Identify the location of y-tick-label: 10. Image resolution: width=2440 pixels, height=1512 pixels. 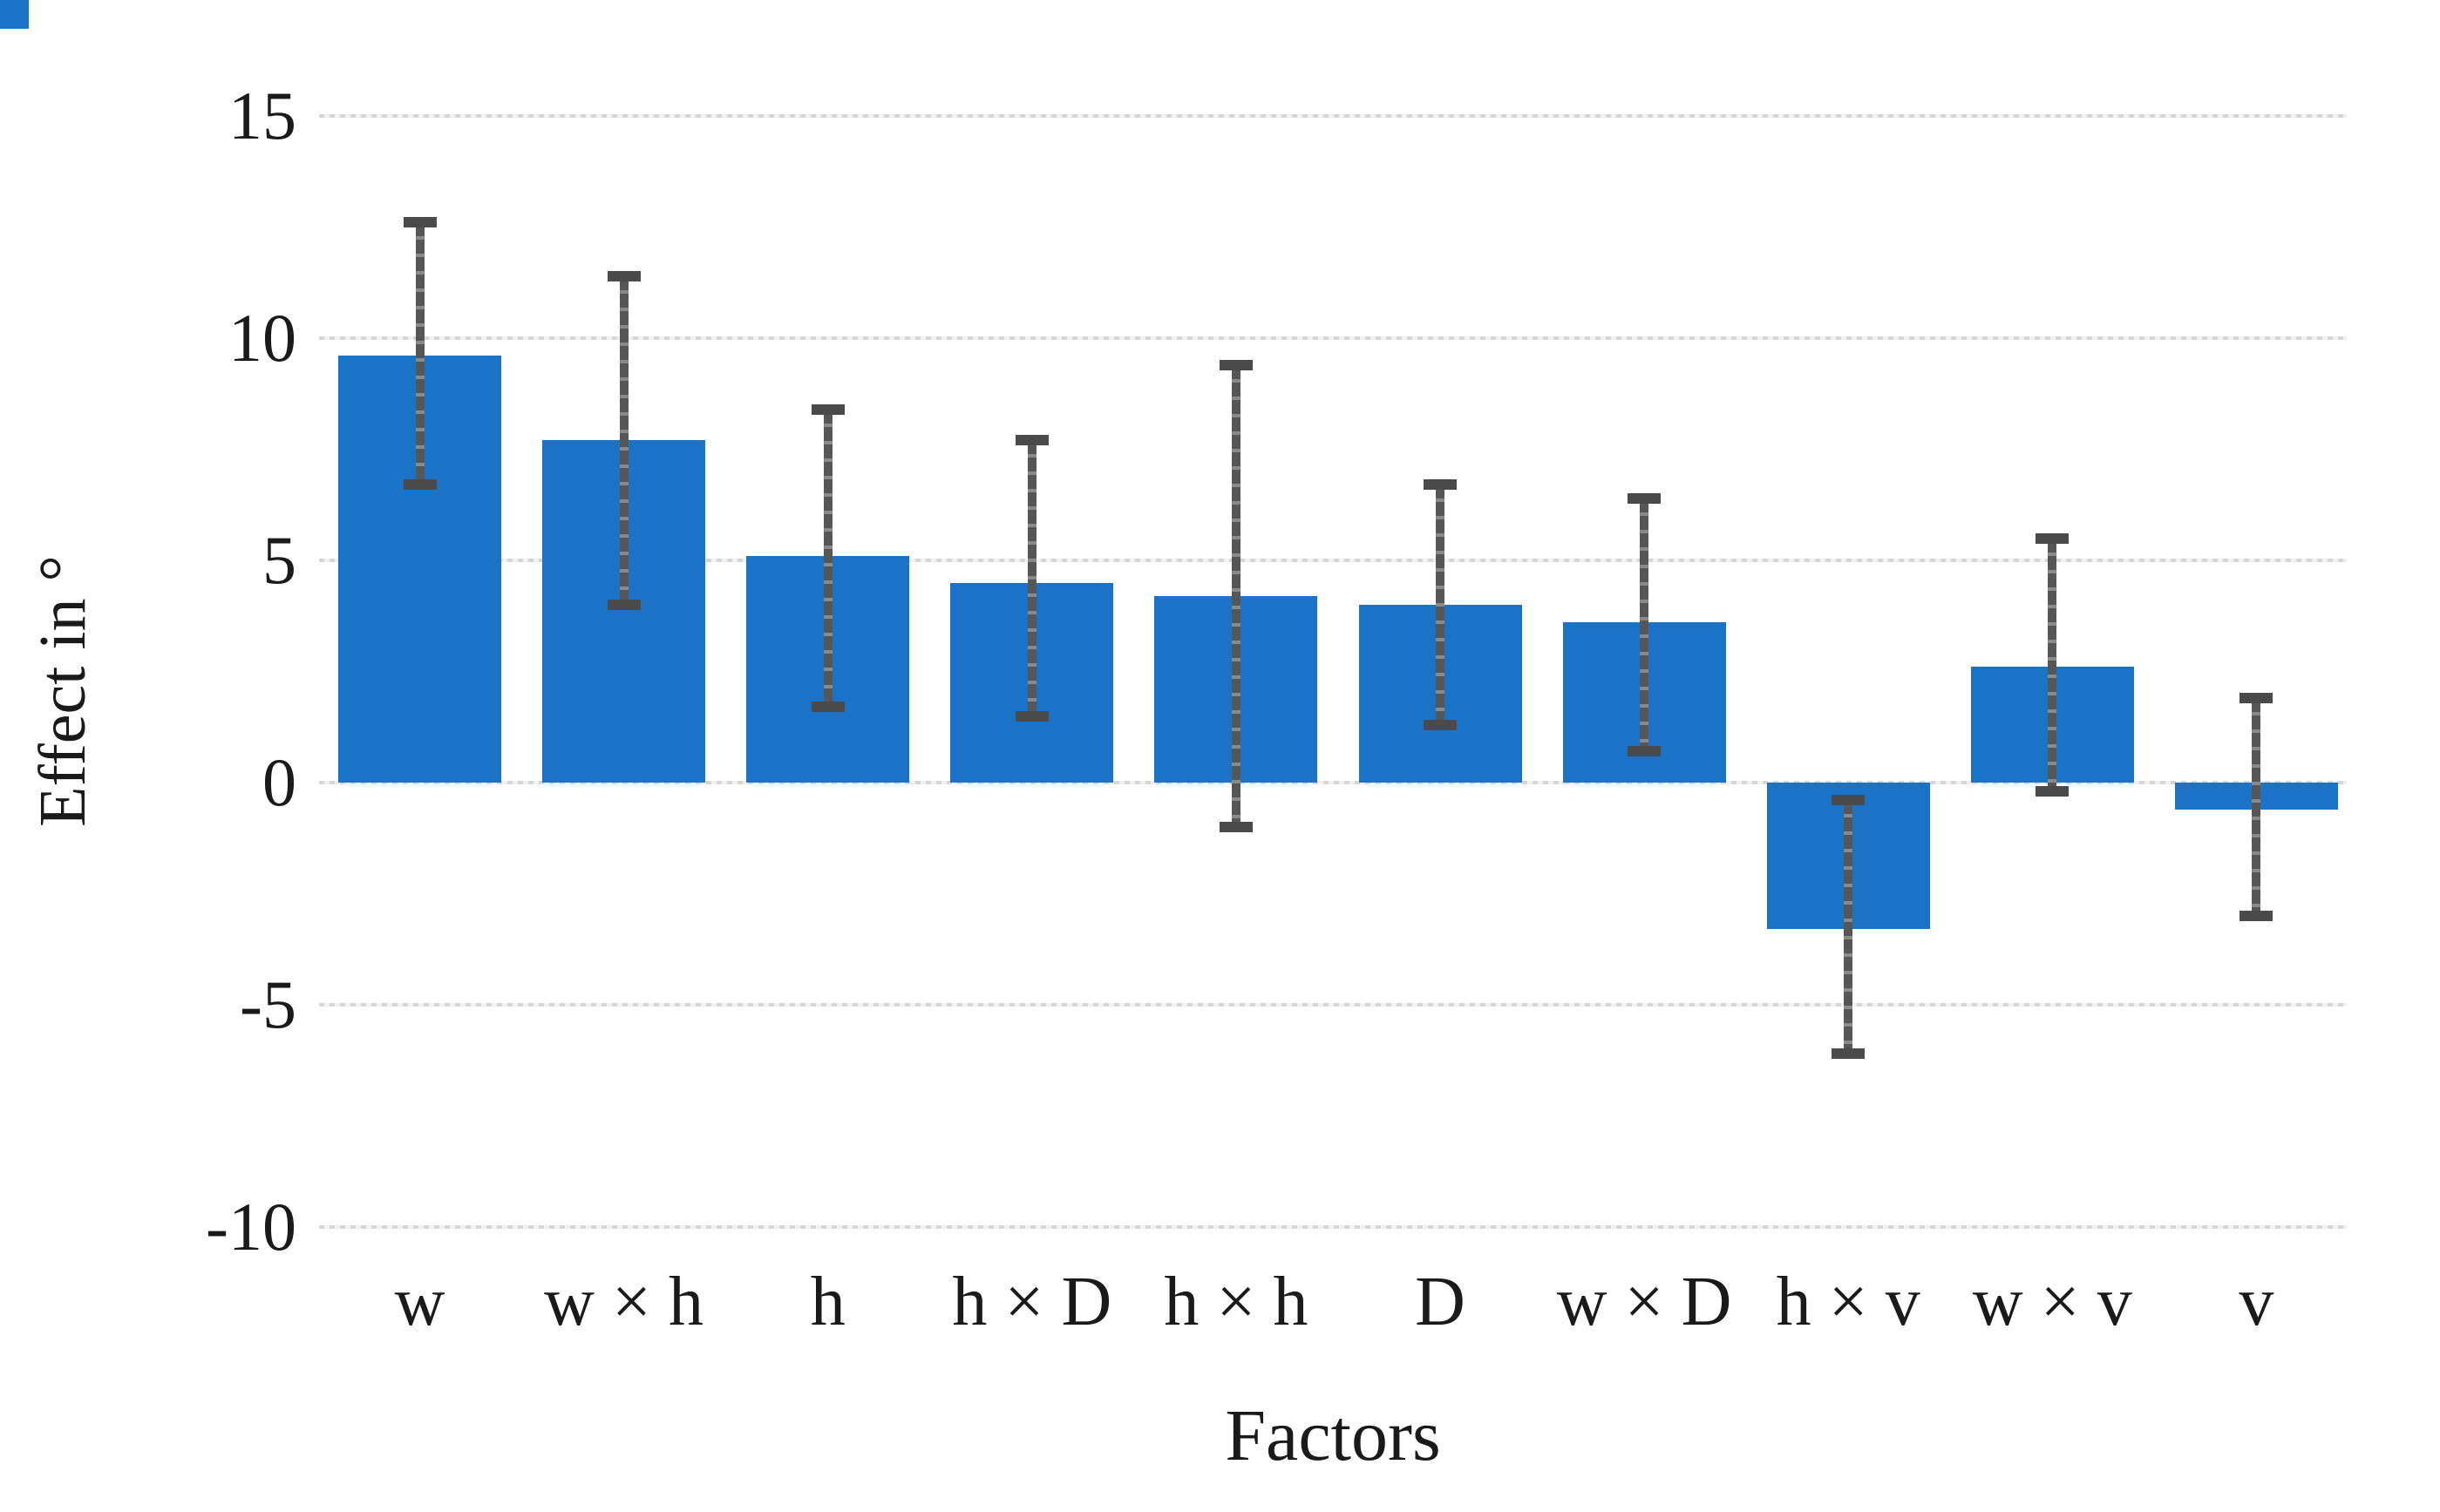
(262, 338).